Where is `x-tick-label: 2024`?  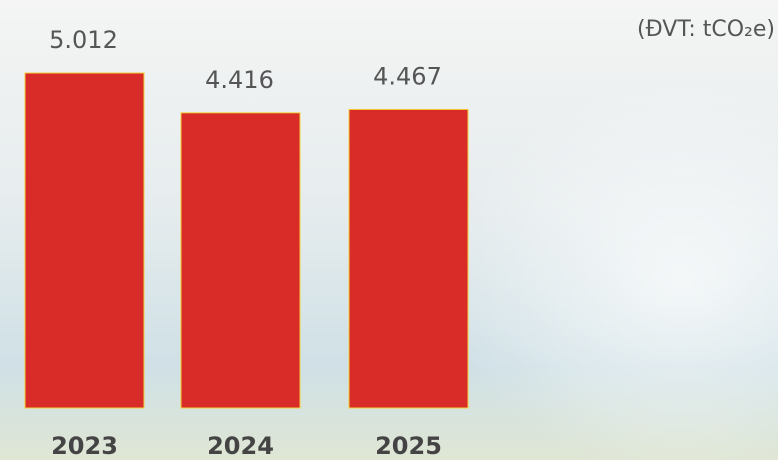
x-tick-label: 2024 is located at coordinates (240, 446).